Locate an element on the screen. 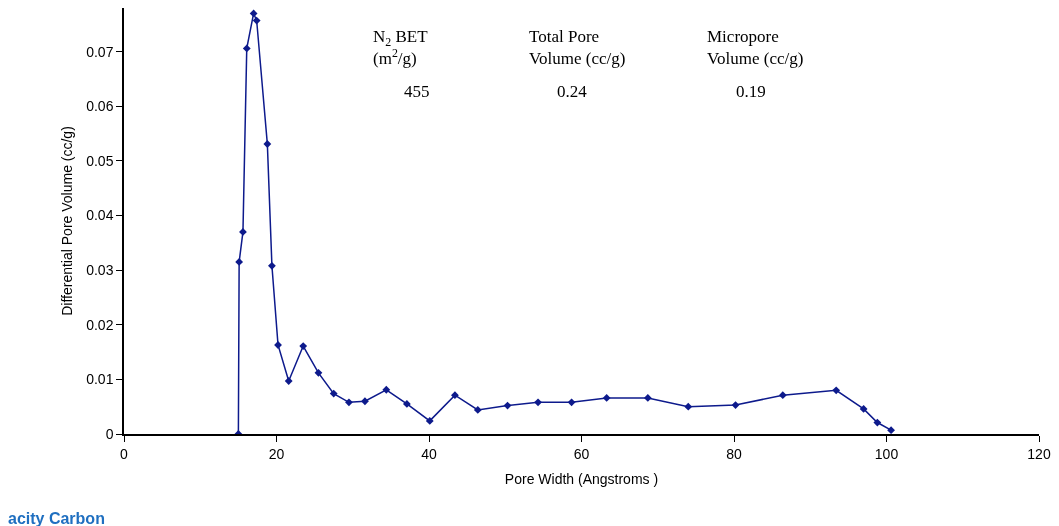  y-tick-label: 0.06 is located at coordinates (100, 106).